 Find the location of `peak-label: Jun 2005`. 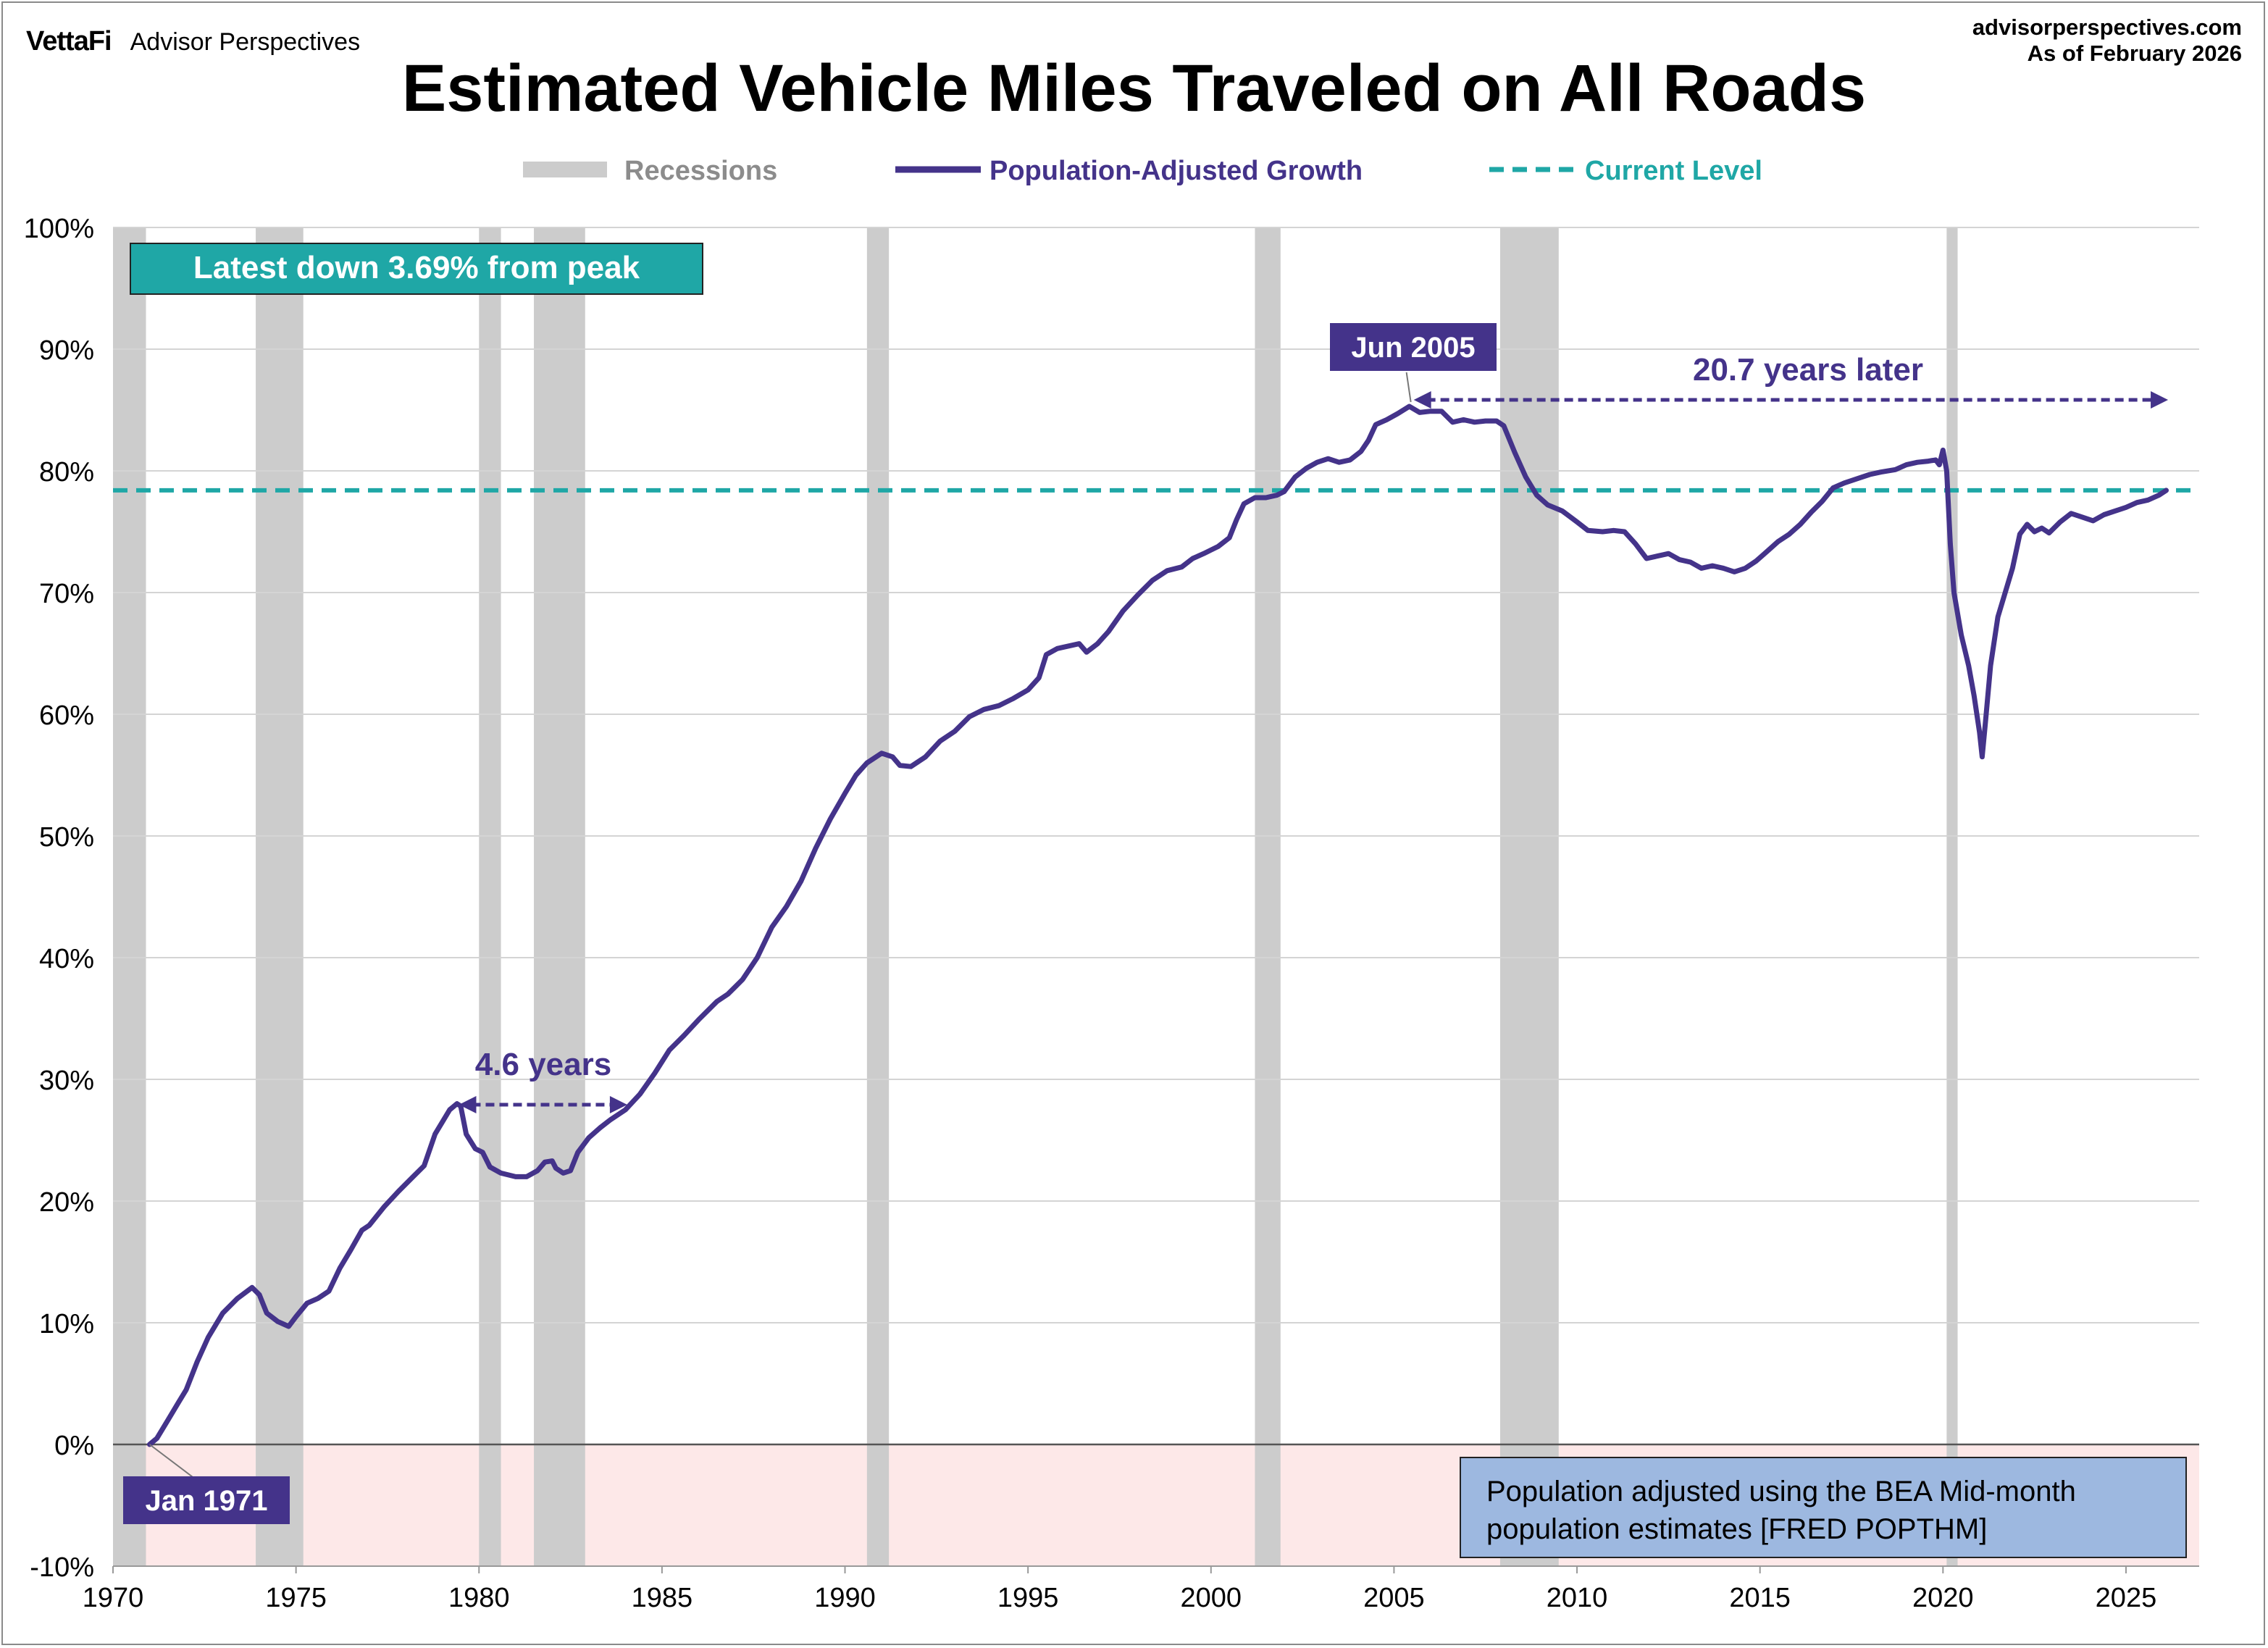

peak-label: Jun 2005 is located at coordinates (1413, 348).